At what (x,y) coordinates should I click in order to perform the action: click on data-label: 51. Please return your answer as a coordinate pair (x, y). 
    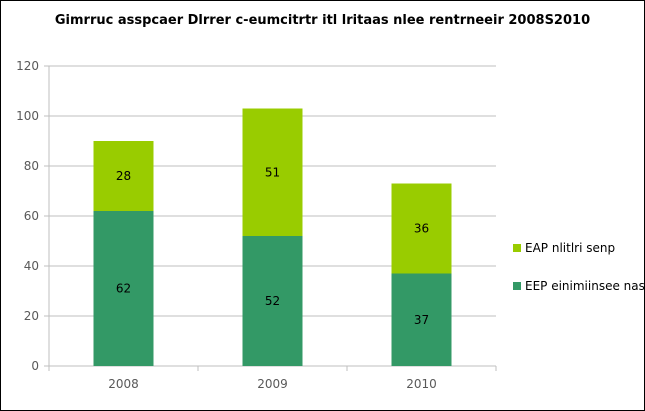
    Looking at the image, I should click on (272, 172).